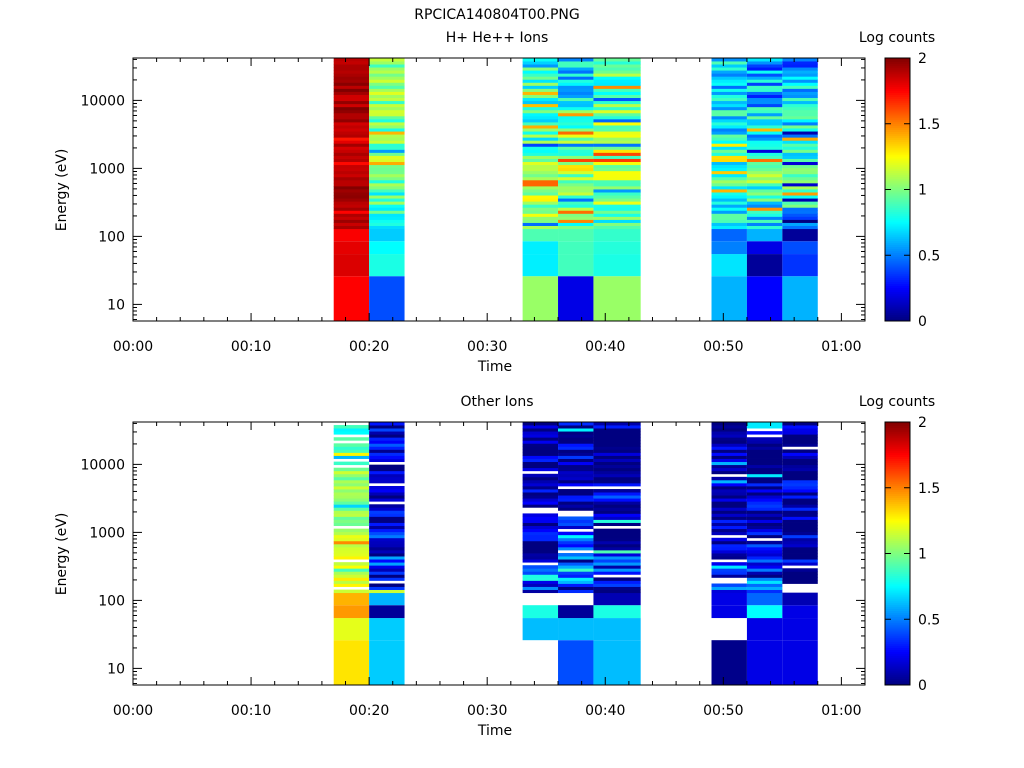  Describe the element at coordinates (605, 711) in the screenshot. I see `x-tick-label: 00:40` at that location.